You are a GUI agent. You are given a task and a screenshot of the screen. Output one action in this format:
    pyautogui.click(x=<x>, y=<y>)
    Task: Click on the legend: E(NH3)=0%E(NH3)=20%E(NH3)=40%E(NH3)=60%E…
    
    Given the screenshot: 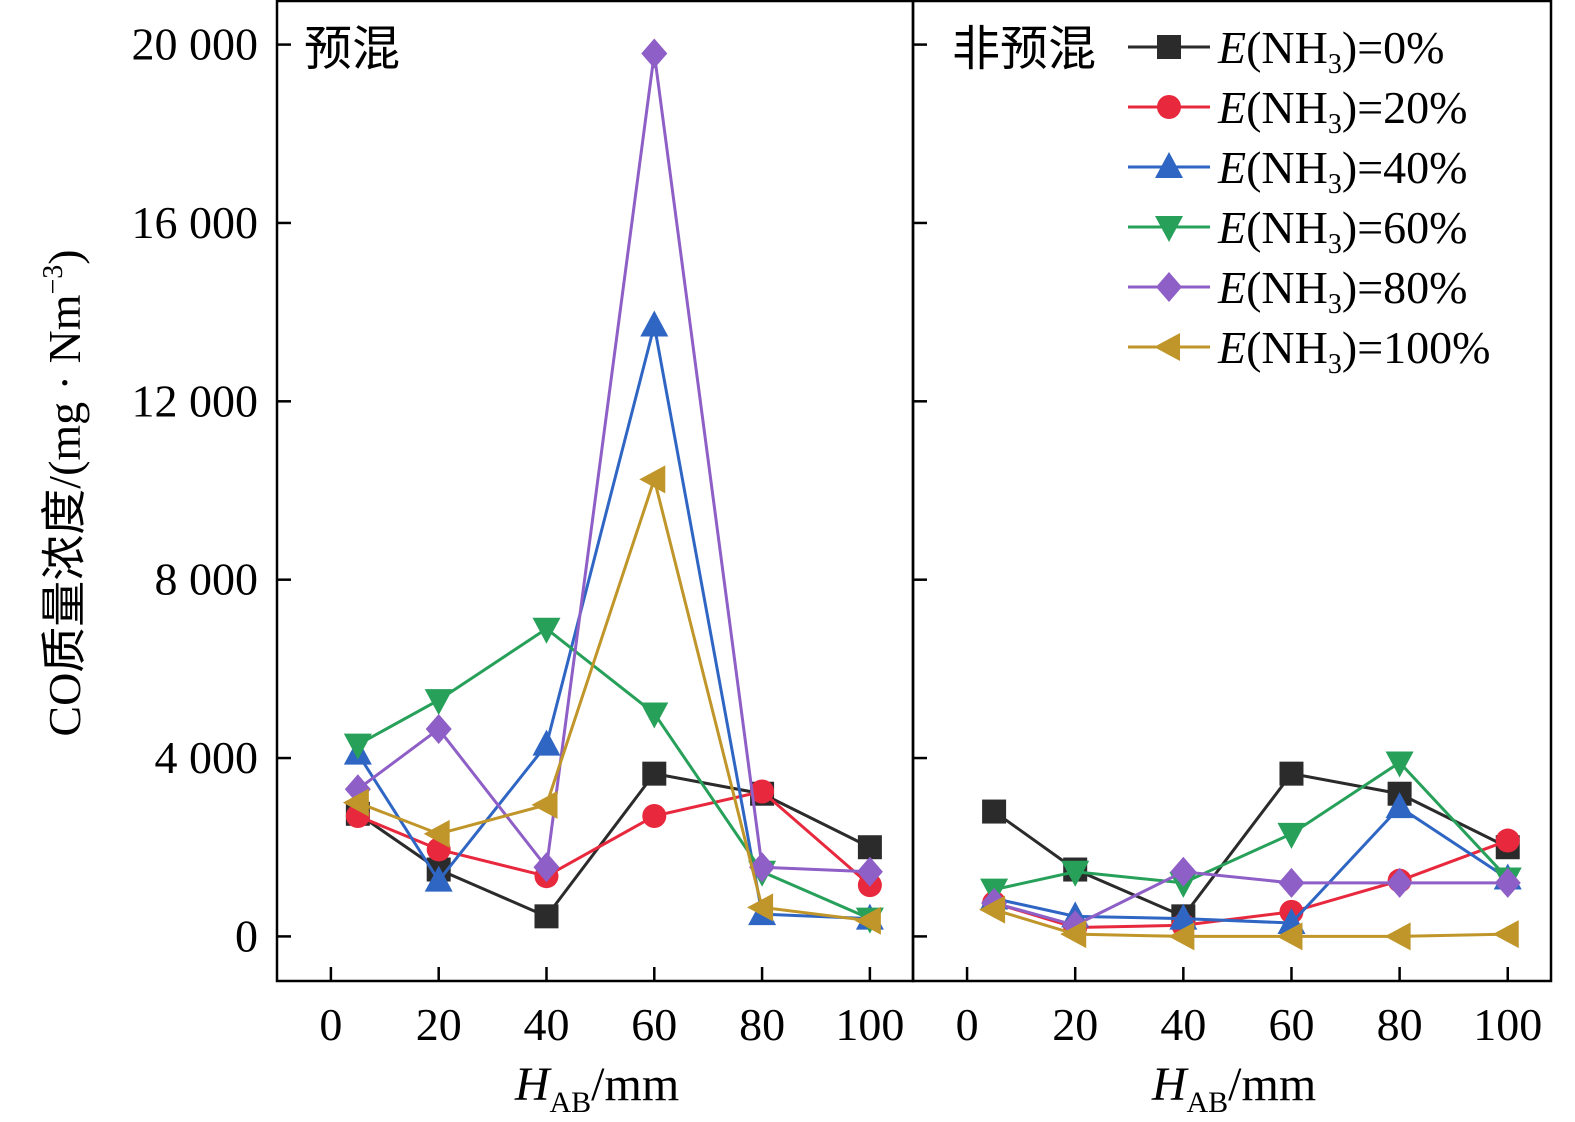 What is the action you would take?
    pyautogui.click(x=1309, y=201)
    